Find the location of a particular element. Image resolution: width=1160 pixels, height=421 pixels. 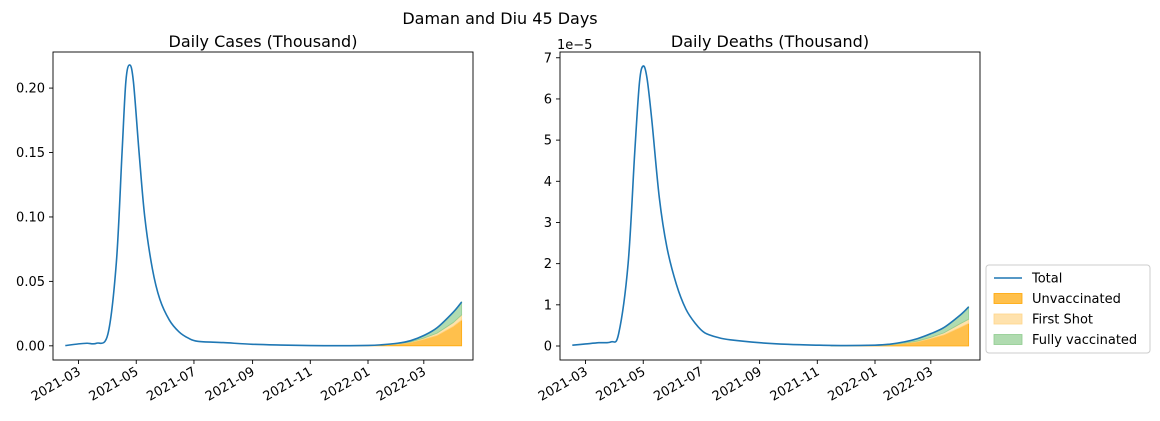

deaths-x-tick-label: 2021-05 is located at coordinates (621, 384).